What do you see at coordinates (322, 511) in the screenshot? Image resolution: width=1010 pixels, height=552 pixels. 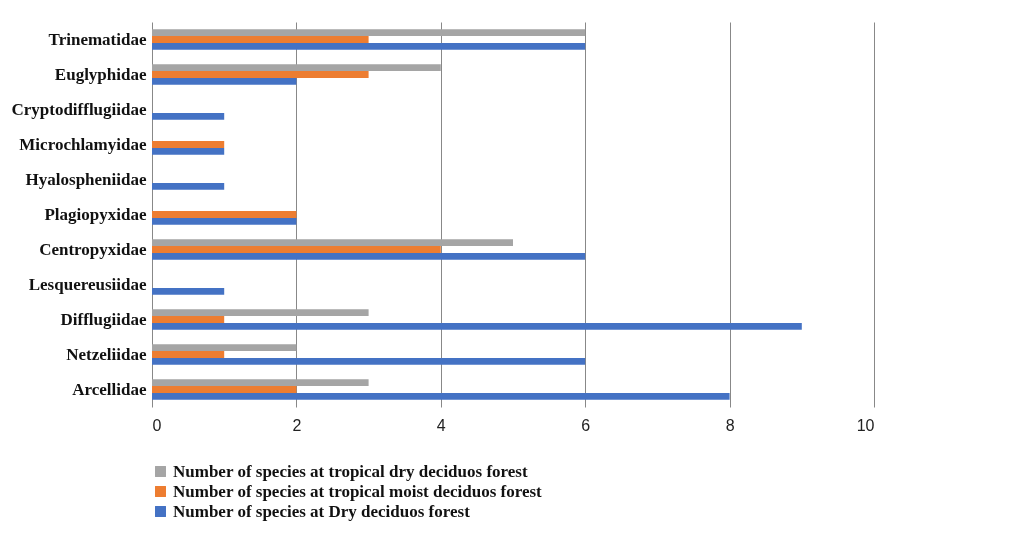 I see `legend-label: Number of species at Dry deciduos forest` at bounding box center [322, 511].